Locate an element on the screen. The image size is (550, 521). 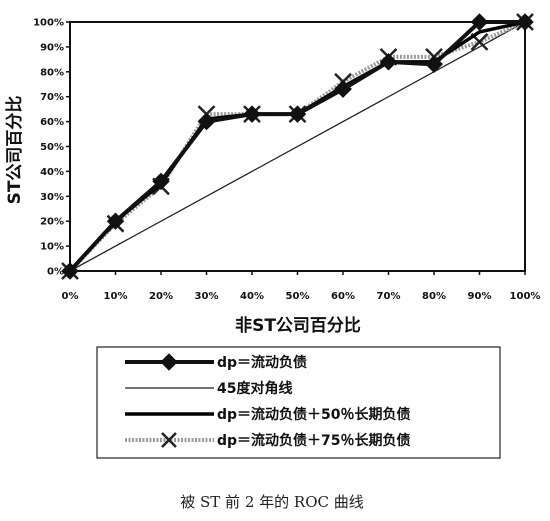
legend-item-2: 45度对角线 is located at coordinates (208, 388).